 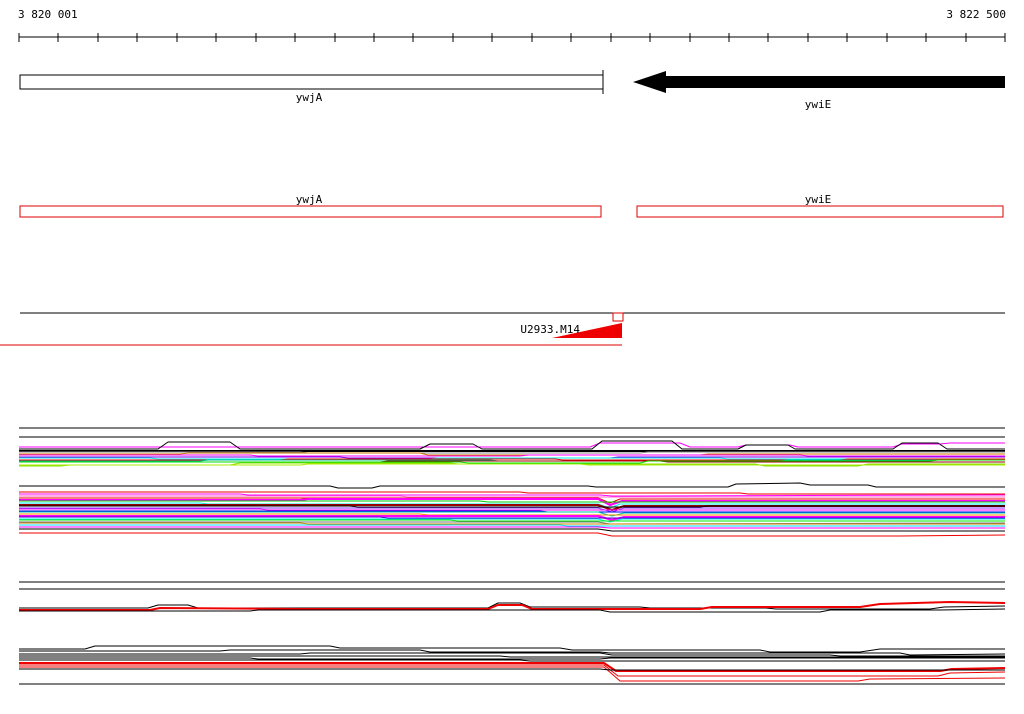 I want to click on ruler-start-coordinate: 3 820 001, so click(x=48, y=14).